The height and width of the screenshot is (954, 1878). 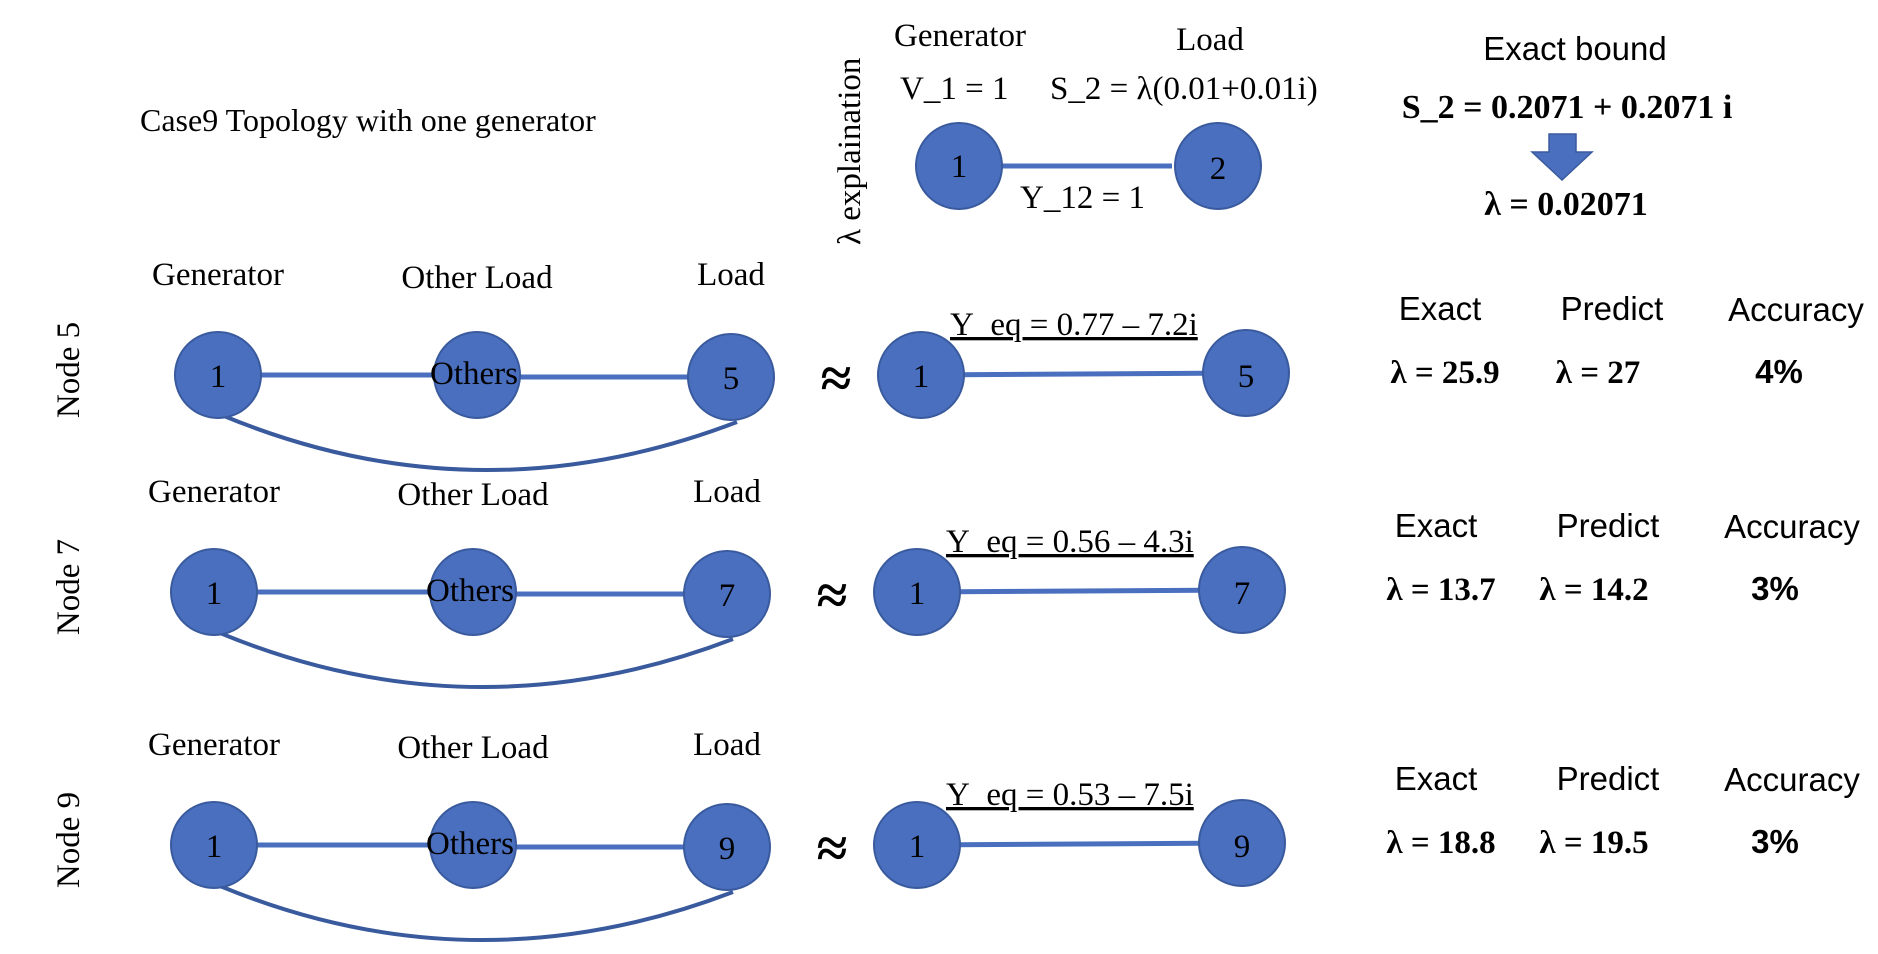 What do you see at coordinates (1440, 843) in the screenshot?
I see `exact-value: λ = 18.8` at bounding box center [1440, 843].